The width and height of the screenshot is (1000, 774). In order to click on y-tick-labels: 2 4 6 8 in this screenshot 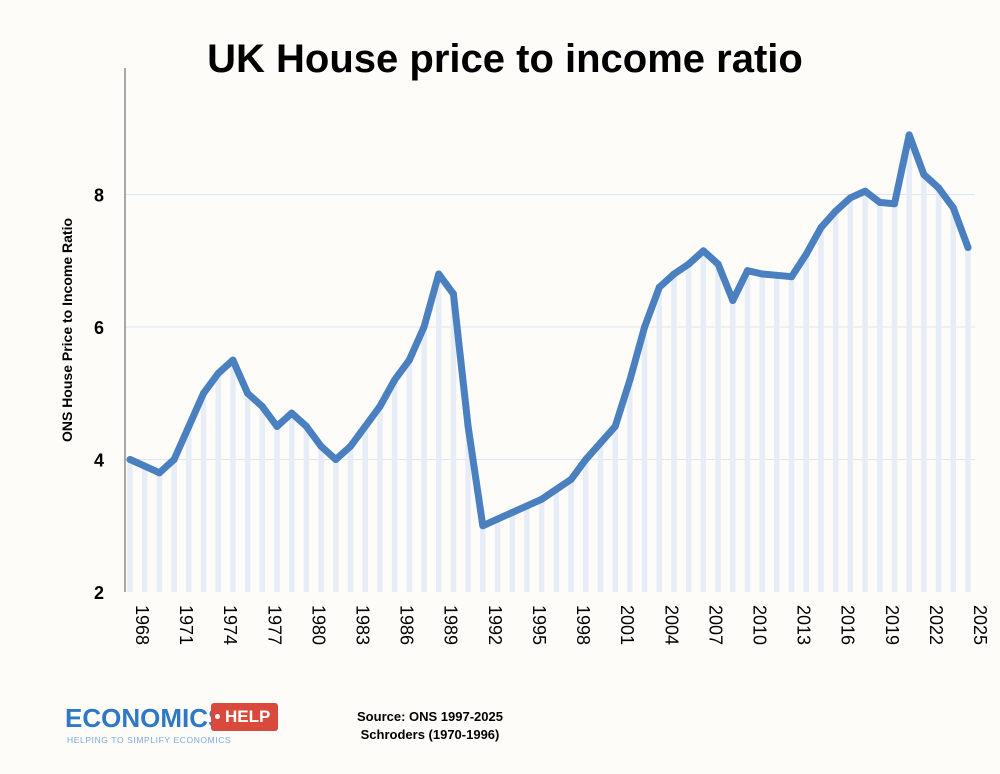, I will do `click(99, 395)`.